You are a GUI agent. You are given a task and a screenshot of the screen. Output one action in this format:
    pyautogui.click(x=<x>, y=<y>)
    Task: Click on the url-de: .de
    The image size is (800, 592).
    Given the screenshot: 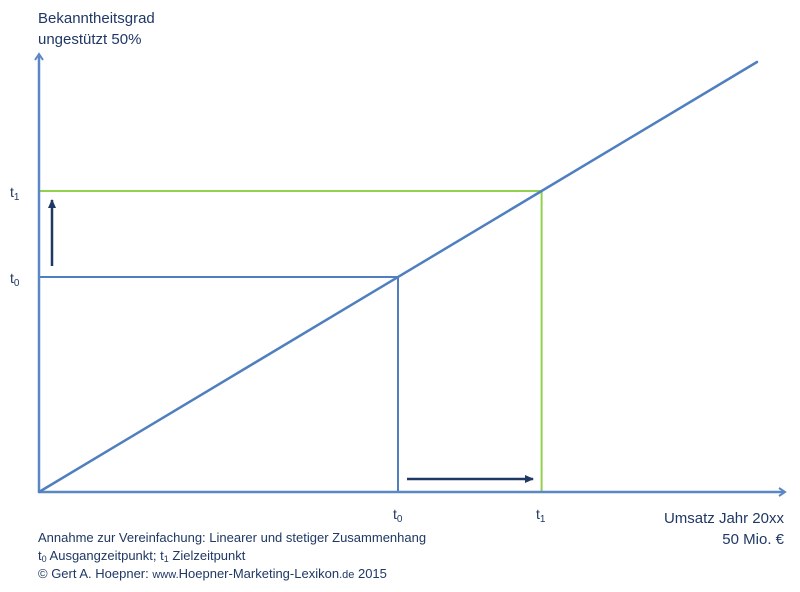 What is the action you would take?
    pyautogui.click(x=347, y=575)
    